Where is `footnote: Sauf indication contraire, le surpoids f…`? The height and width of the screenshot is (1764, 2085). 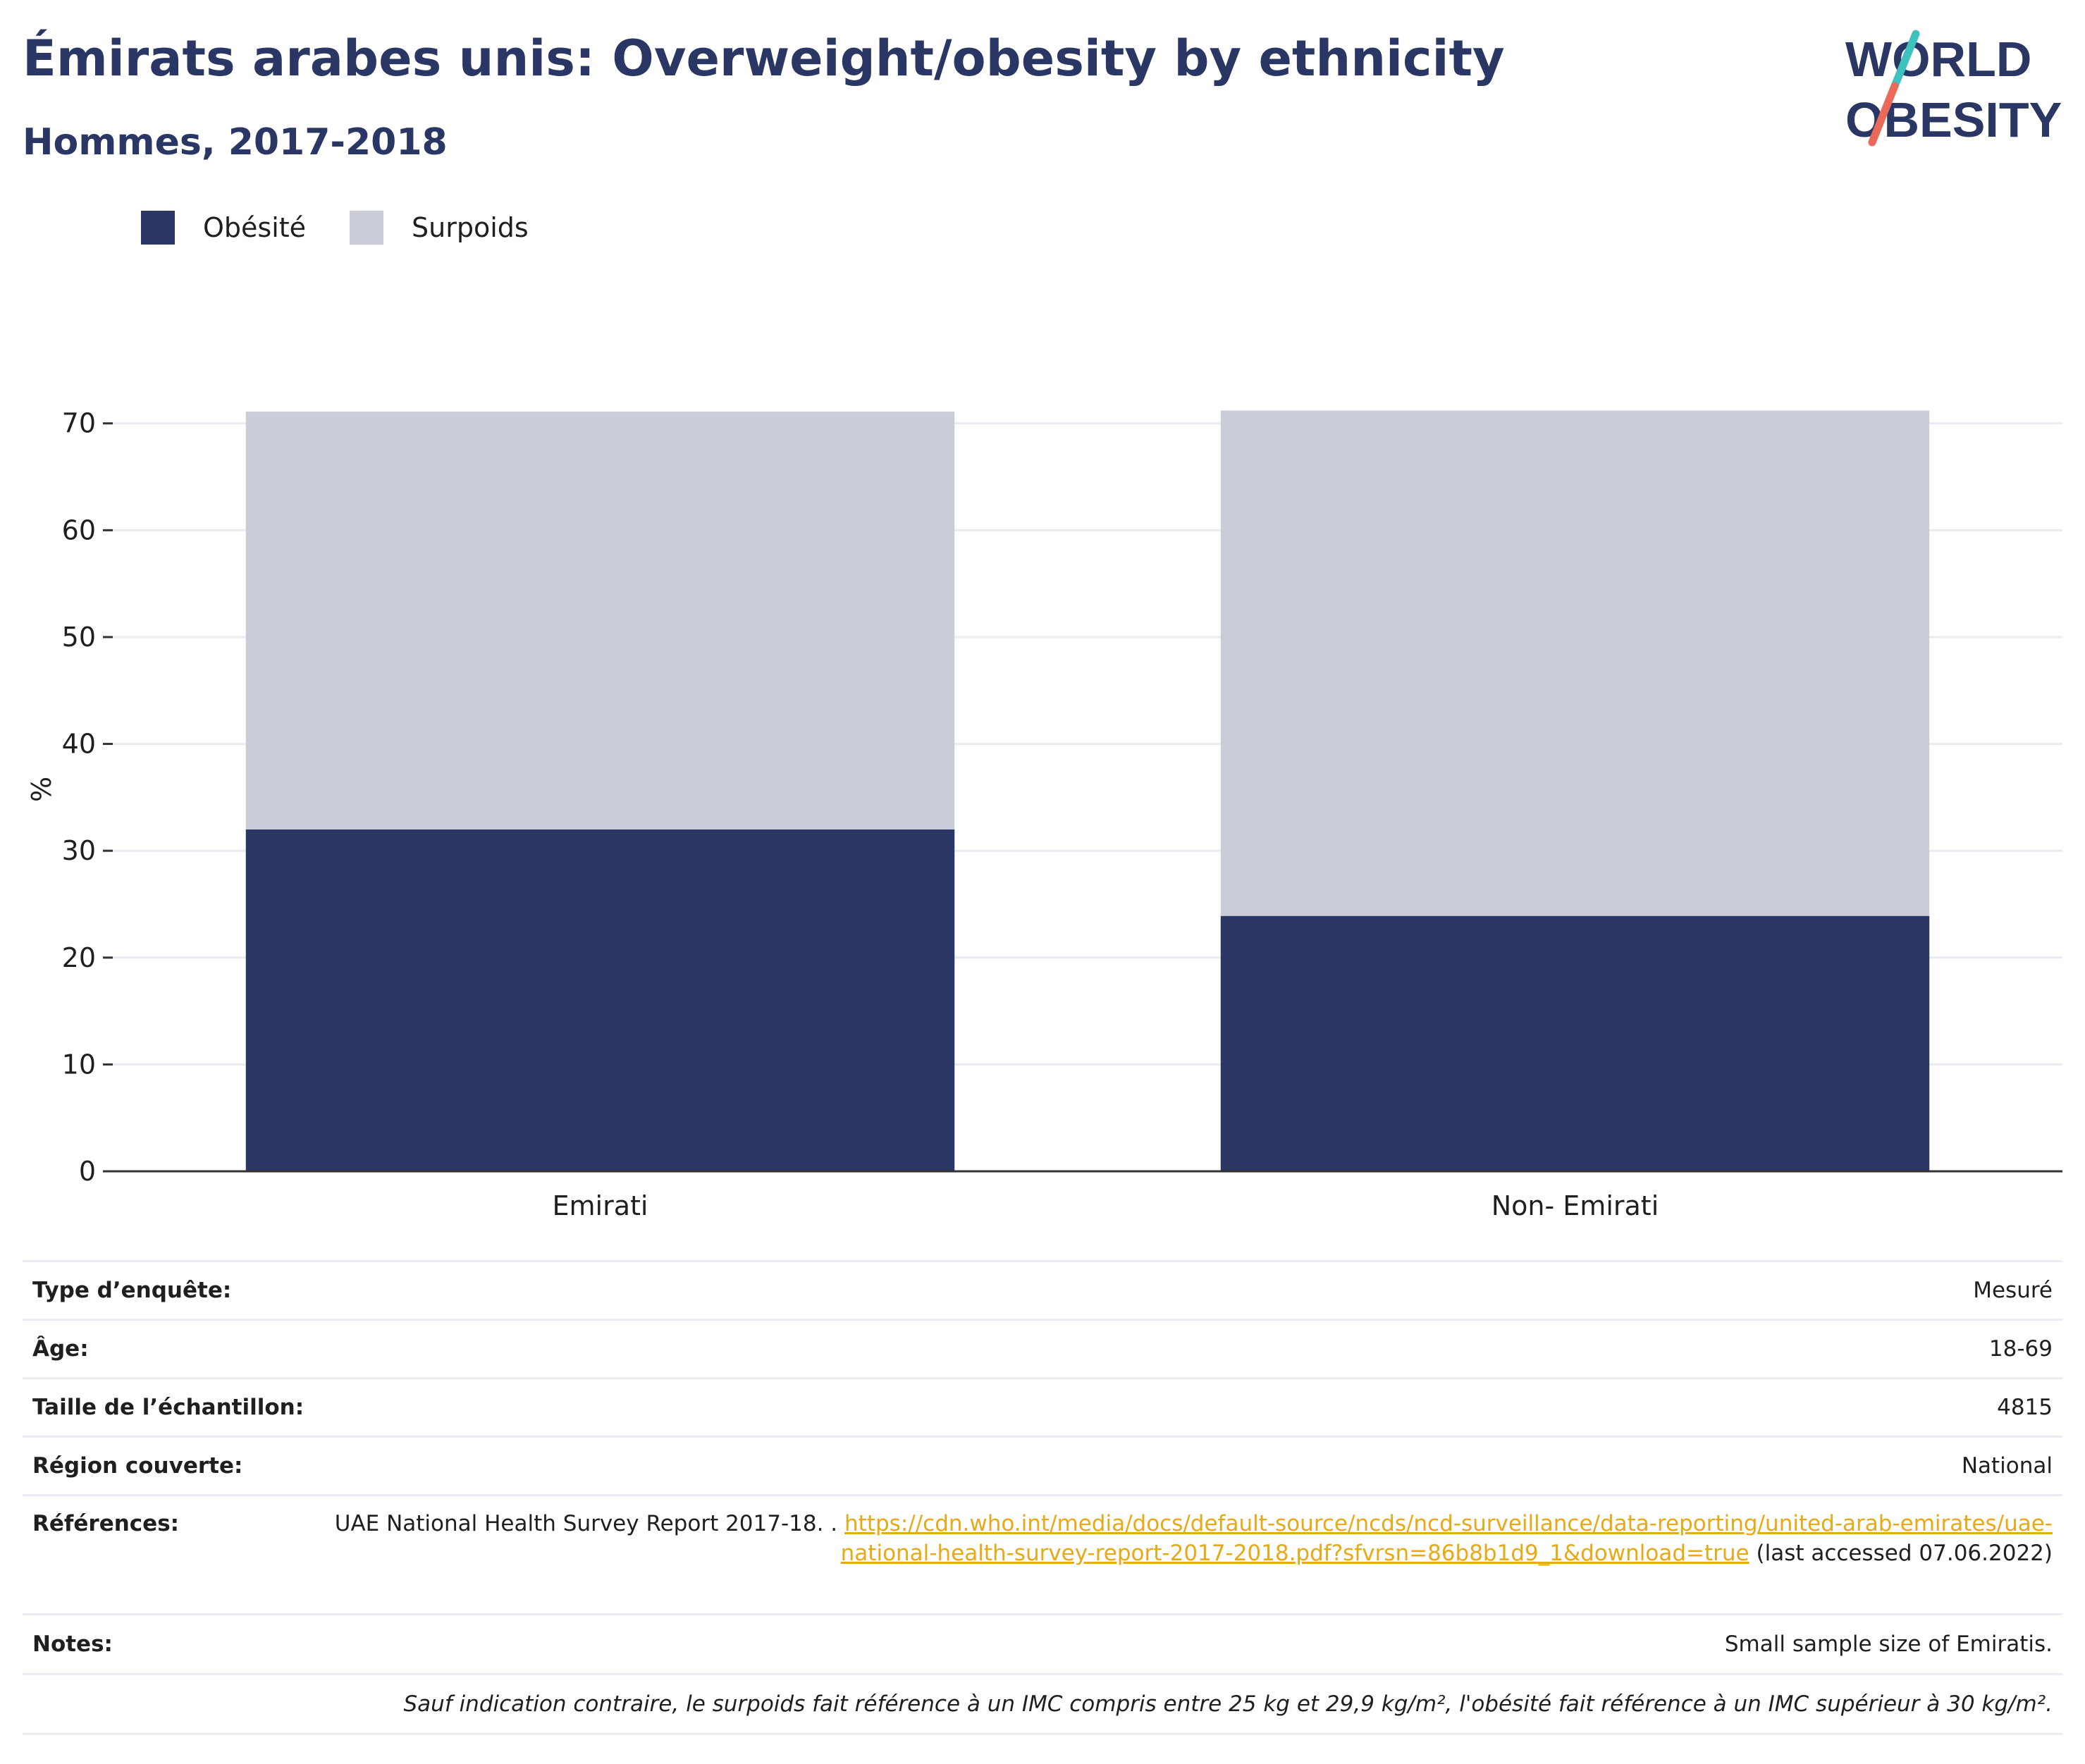 footnote: Sauf indication contraire, le surpoids f… is located at coordinates (1042, 1704).